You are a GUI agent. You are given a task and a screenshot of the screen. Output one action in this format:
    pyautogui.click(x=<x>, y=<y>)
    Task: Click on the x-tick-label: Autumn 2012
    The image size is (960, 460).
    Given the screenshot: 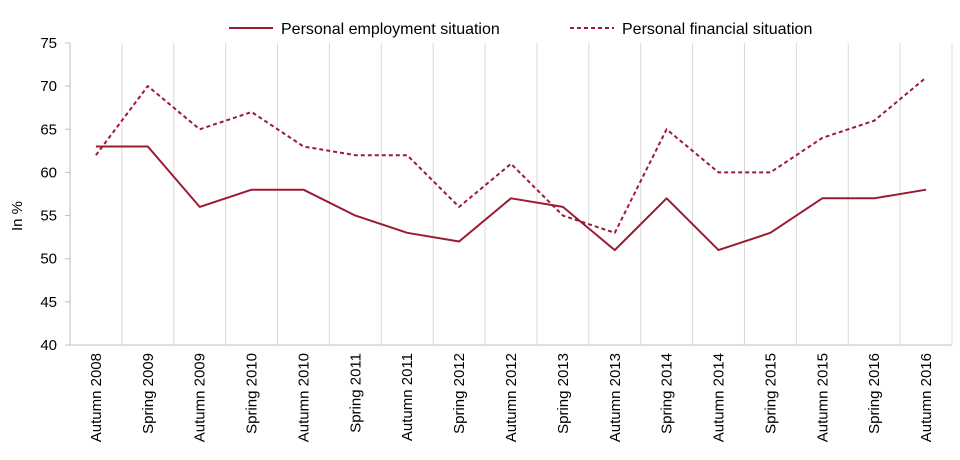 What is the action you would take?
    pyautogui.click(x=511, y=397)
    